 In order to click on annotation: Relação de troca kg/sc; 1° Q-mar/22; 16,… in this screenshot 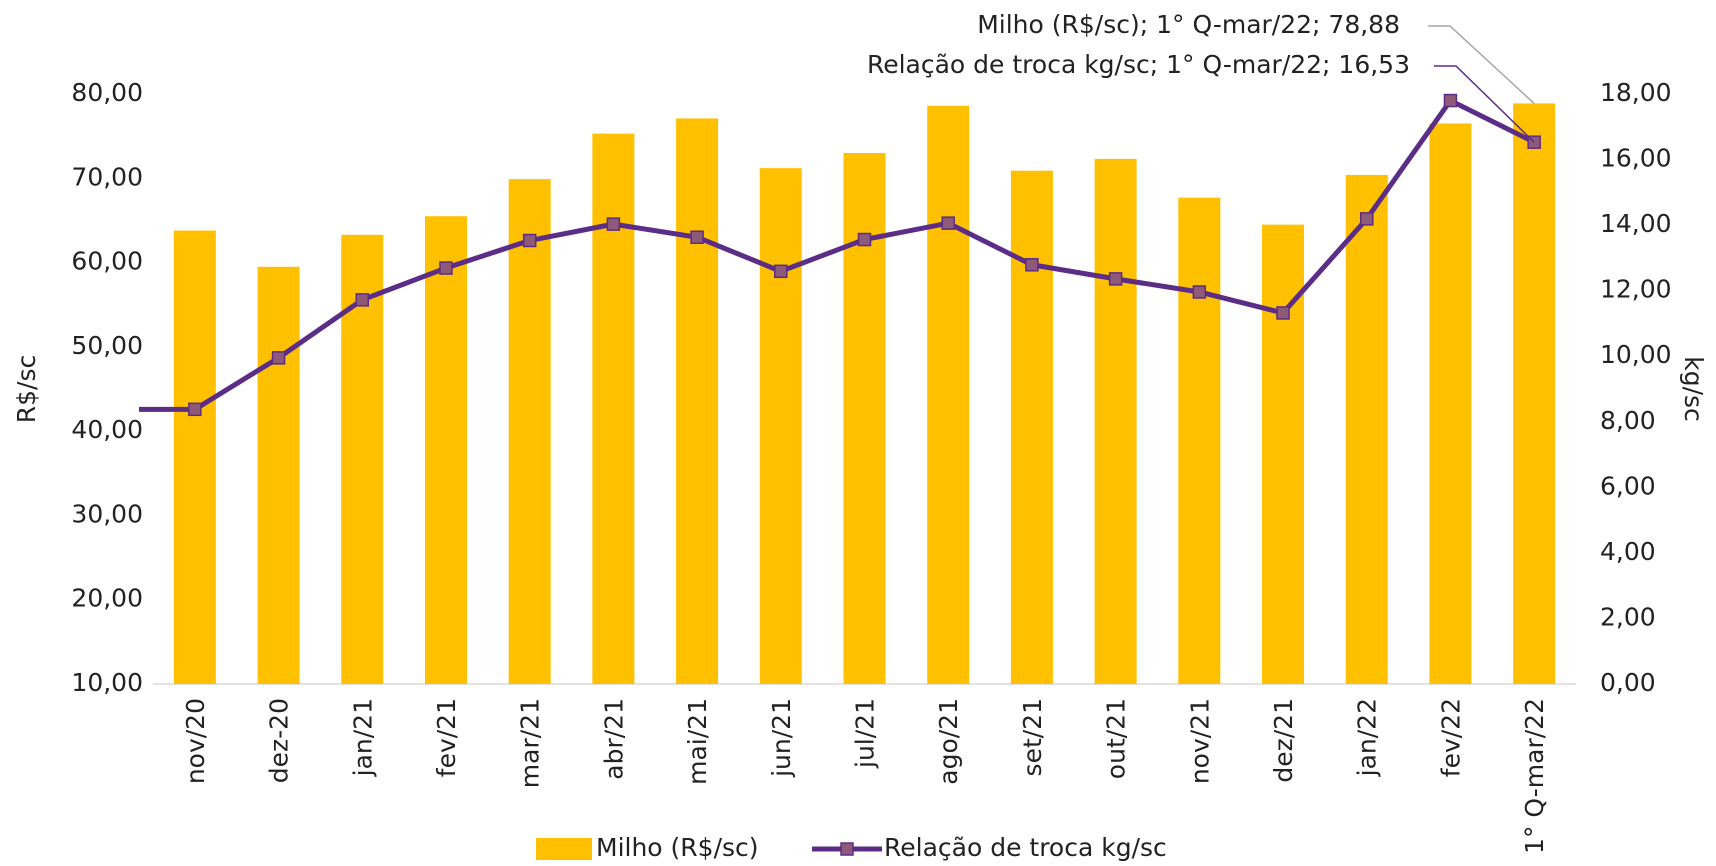, I will do `click(1138, 64)`.